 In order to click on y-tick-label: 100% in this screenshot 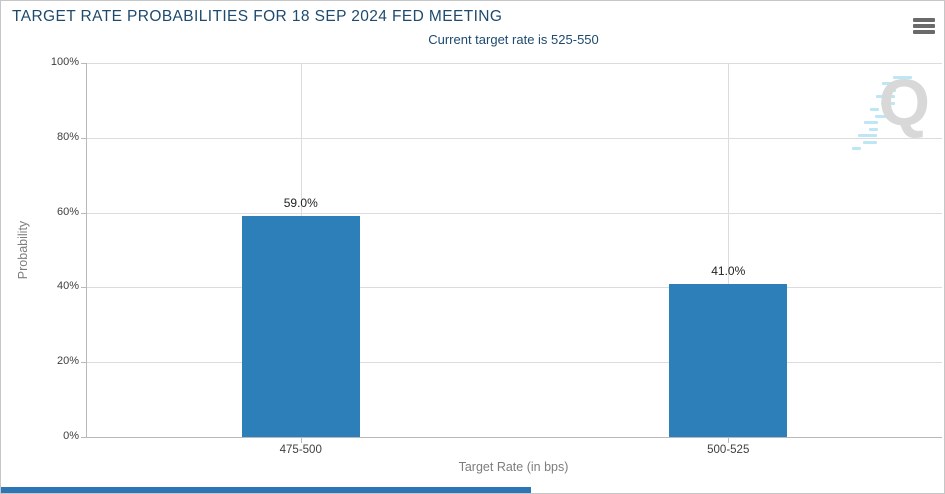, I will do `click(64, 62)`.